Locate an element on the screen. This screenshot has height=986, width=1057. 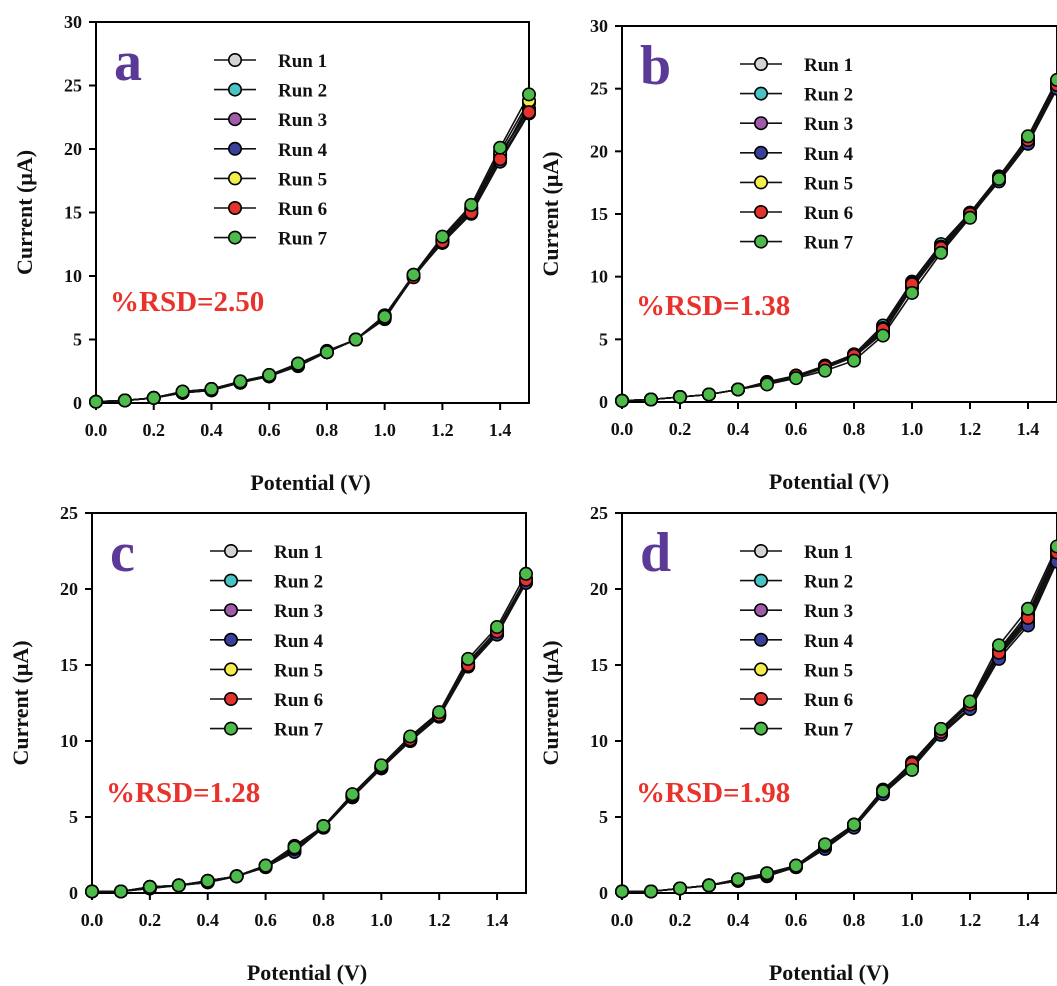
y-tick-label: 0 is located at coordinates (603, 893).